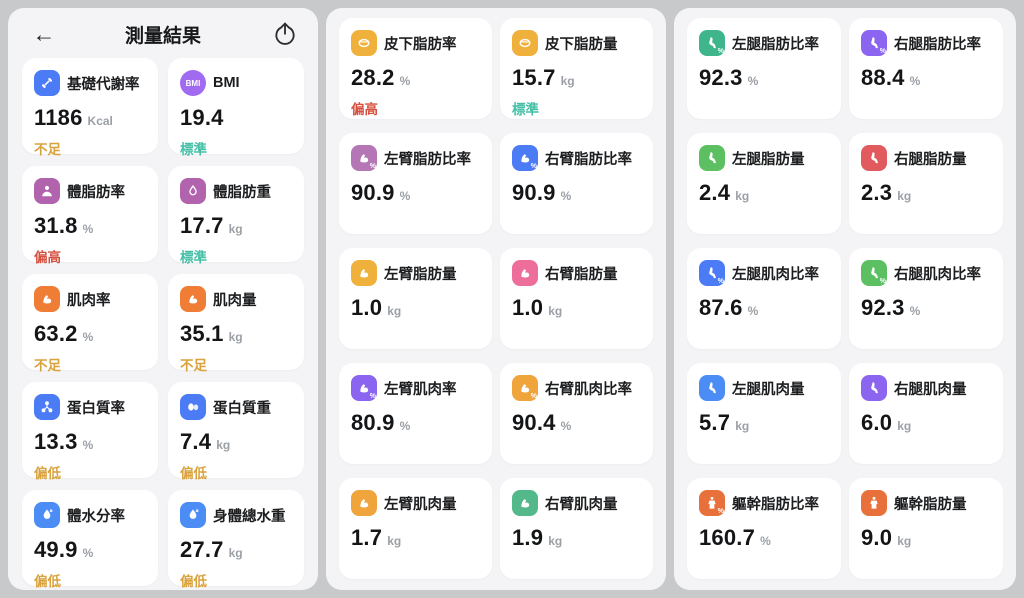 Image resolution: width=1024 pixels, height=598 pixels. What do you see at coordinates (874, 388) in the screenshot?
I see `right-leg-icon` at bounding box center [874, 388].